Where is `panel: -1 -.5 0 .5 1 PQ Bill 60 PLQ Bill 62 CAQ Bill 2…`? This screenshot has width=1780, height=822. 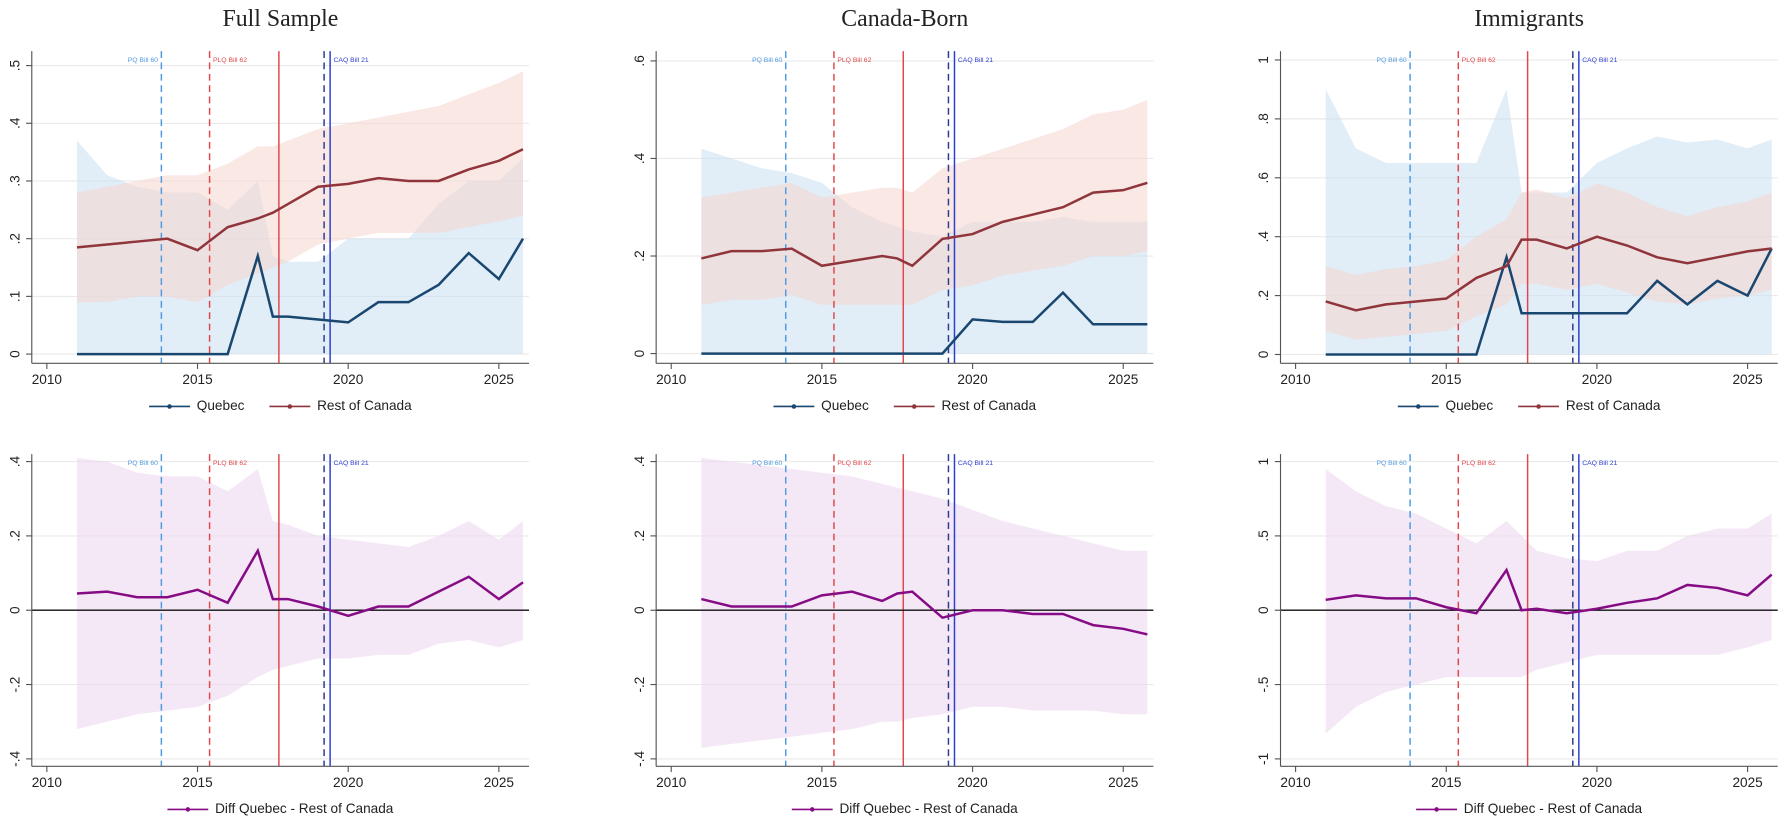
panel: -1 -.5 0 .5 1 PQ Bill 60 PLQ Bill 62 CAQ Bill 2… is located at coordinates (1517, 635).